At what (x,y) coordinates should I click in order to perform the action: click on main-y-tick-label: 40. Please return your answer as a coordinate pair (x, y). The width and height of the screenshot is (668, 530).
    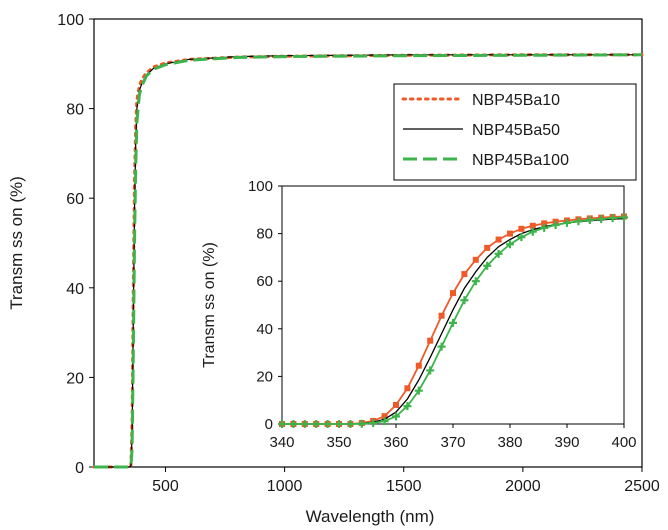
    Looking at the image, I should click on (75, 289).